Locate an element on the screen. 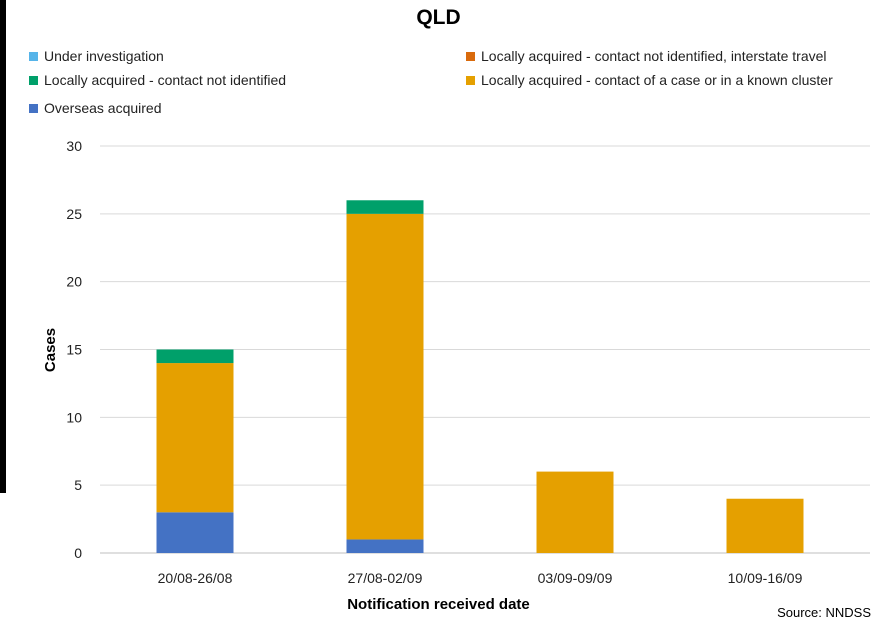  chart-title: QLD is located at coordinates (438, 17).